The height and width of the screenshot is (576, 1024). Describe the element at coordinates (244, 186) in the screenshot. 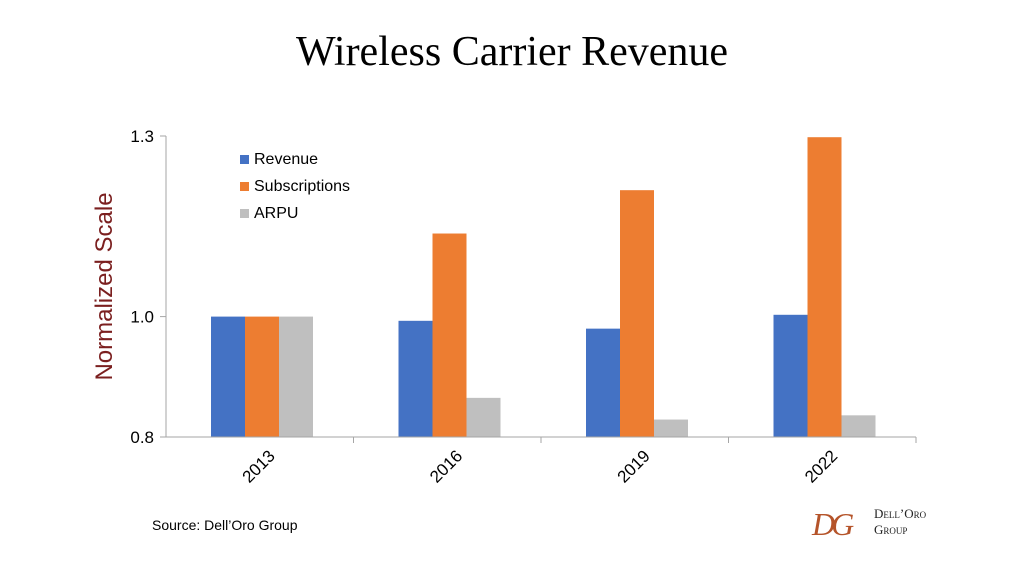

I see `legend-swatch-subscriptions` at that location.